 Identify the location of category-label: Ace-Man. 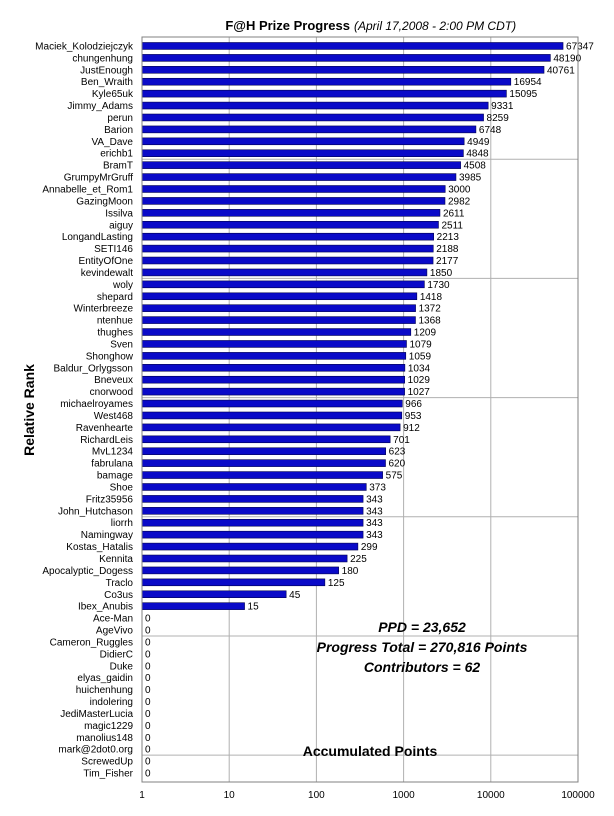
(113, 619).